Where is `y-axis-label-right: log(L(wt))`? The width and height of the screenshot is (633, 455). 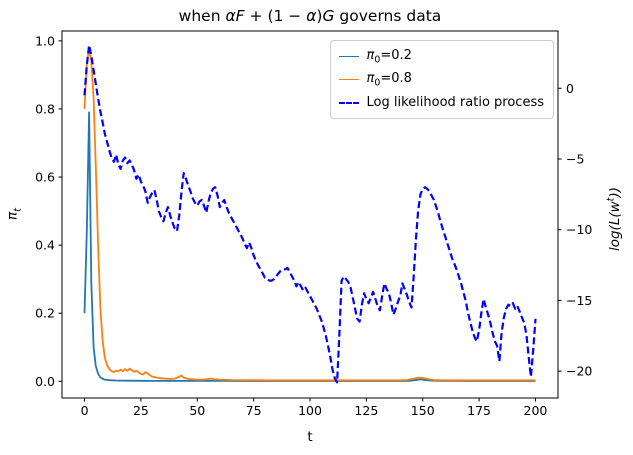 y-axis-label-right: log(L(wt)) is located at coordinates (614, 219).